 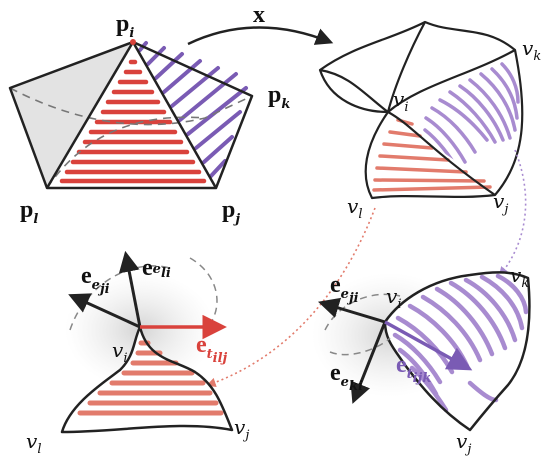 I want to click on label-v-l: vl, so click(x=354, y=208).